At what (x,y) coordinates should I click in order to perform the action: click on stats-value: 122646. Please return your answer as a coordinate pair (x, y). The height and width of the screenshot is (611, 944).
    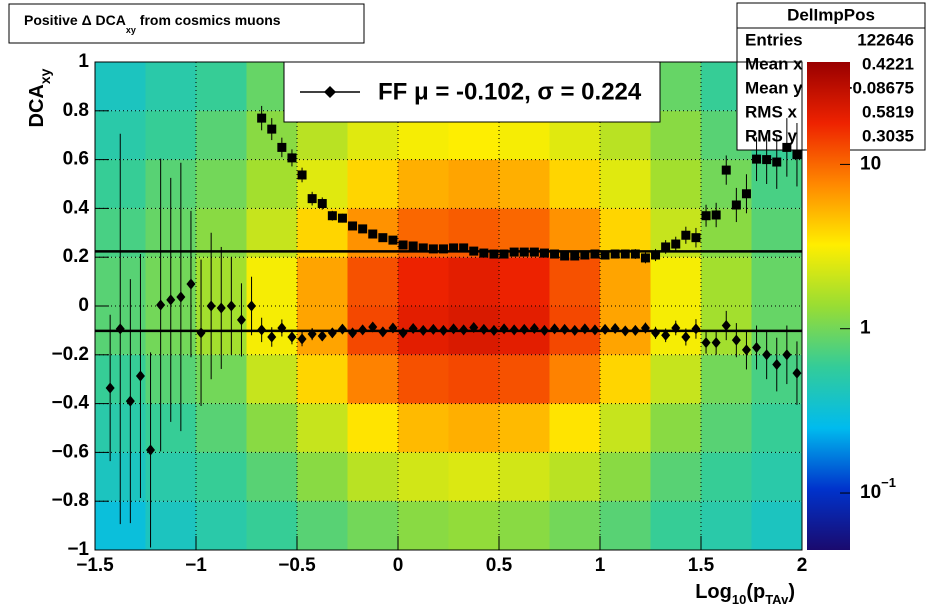
    Looking at the image, I should click on (885, 39).